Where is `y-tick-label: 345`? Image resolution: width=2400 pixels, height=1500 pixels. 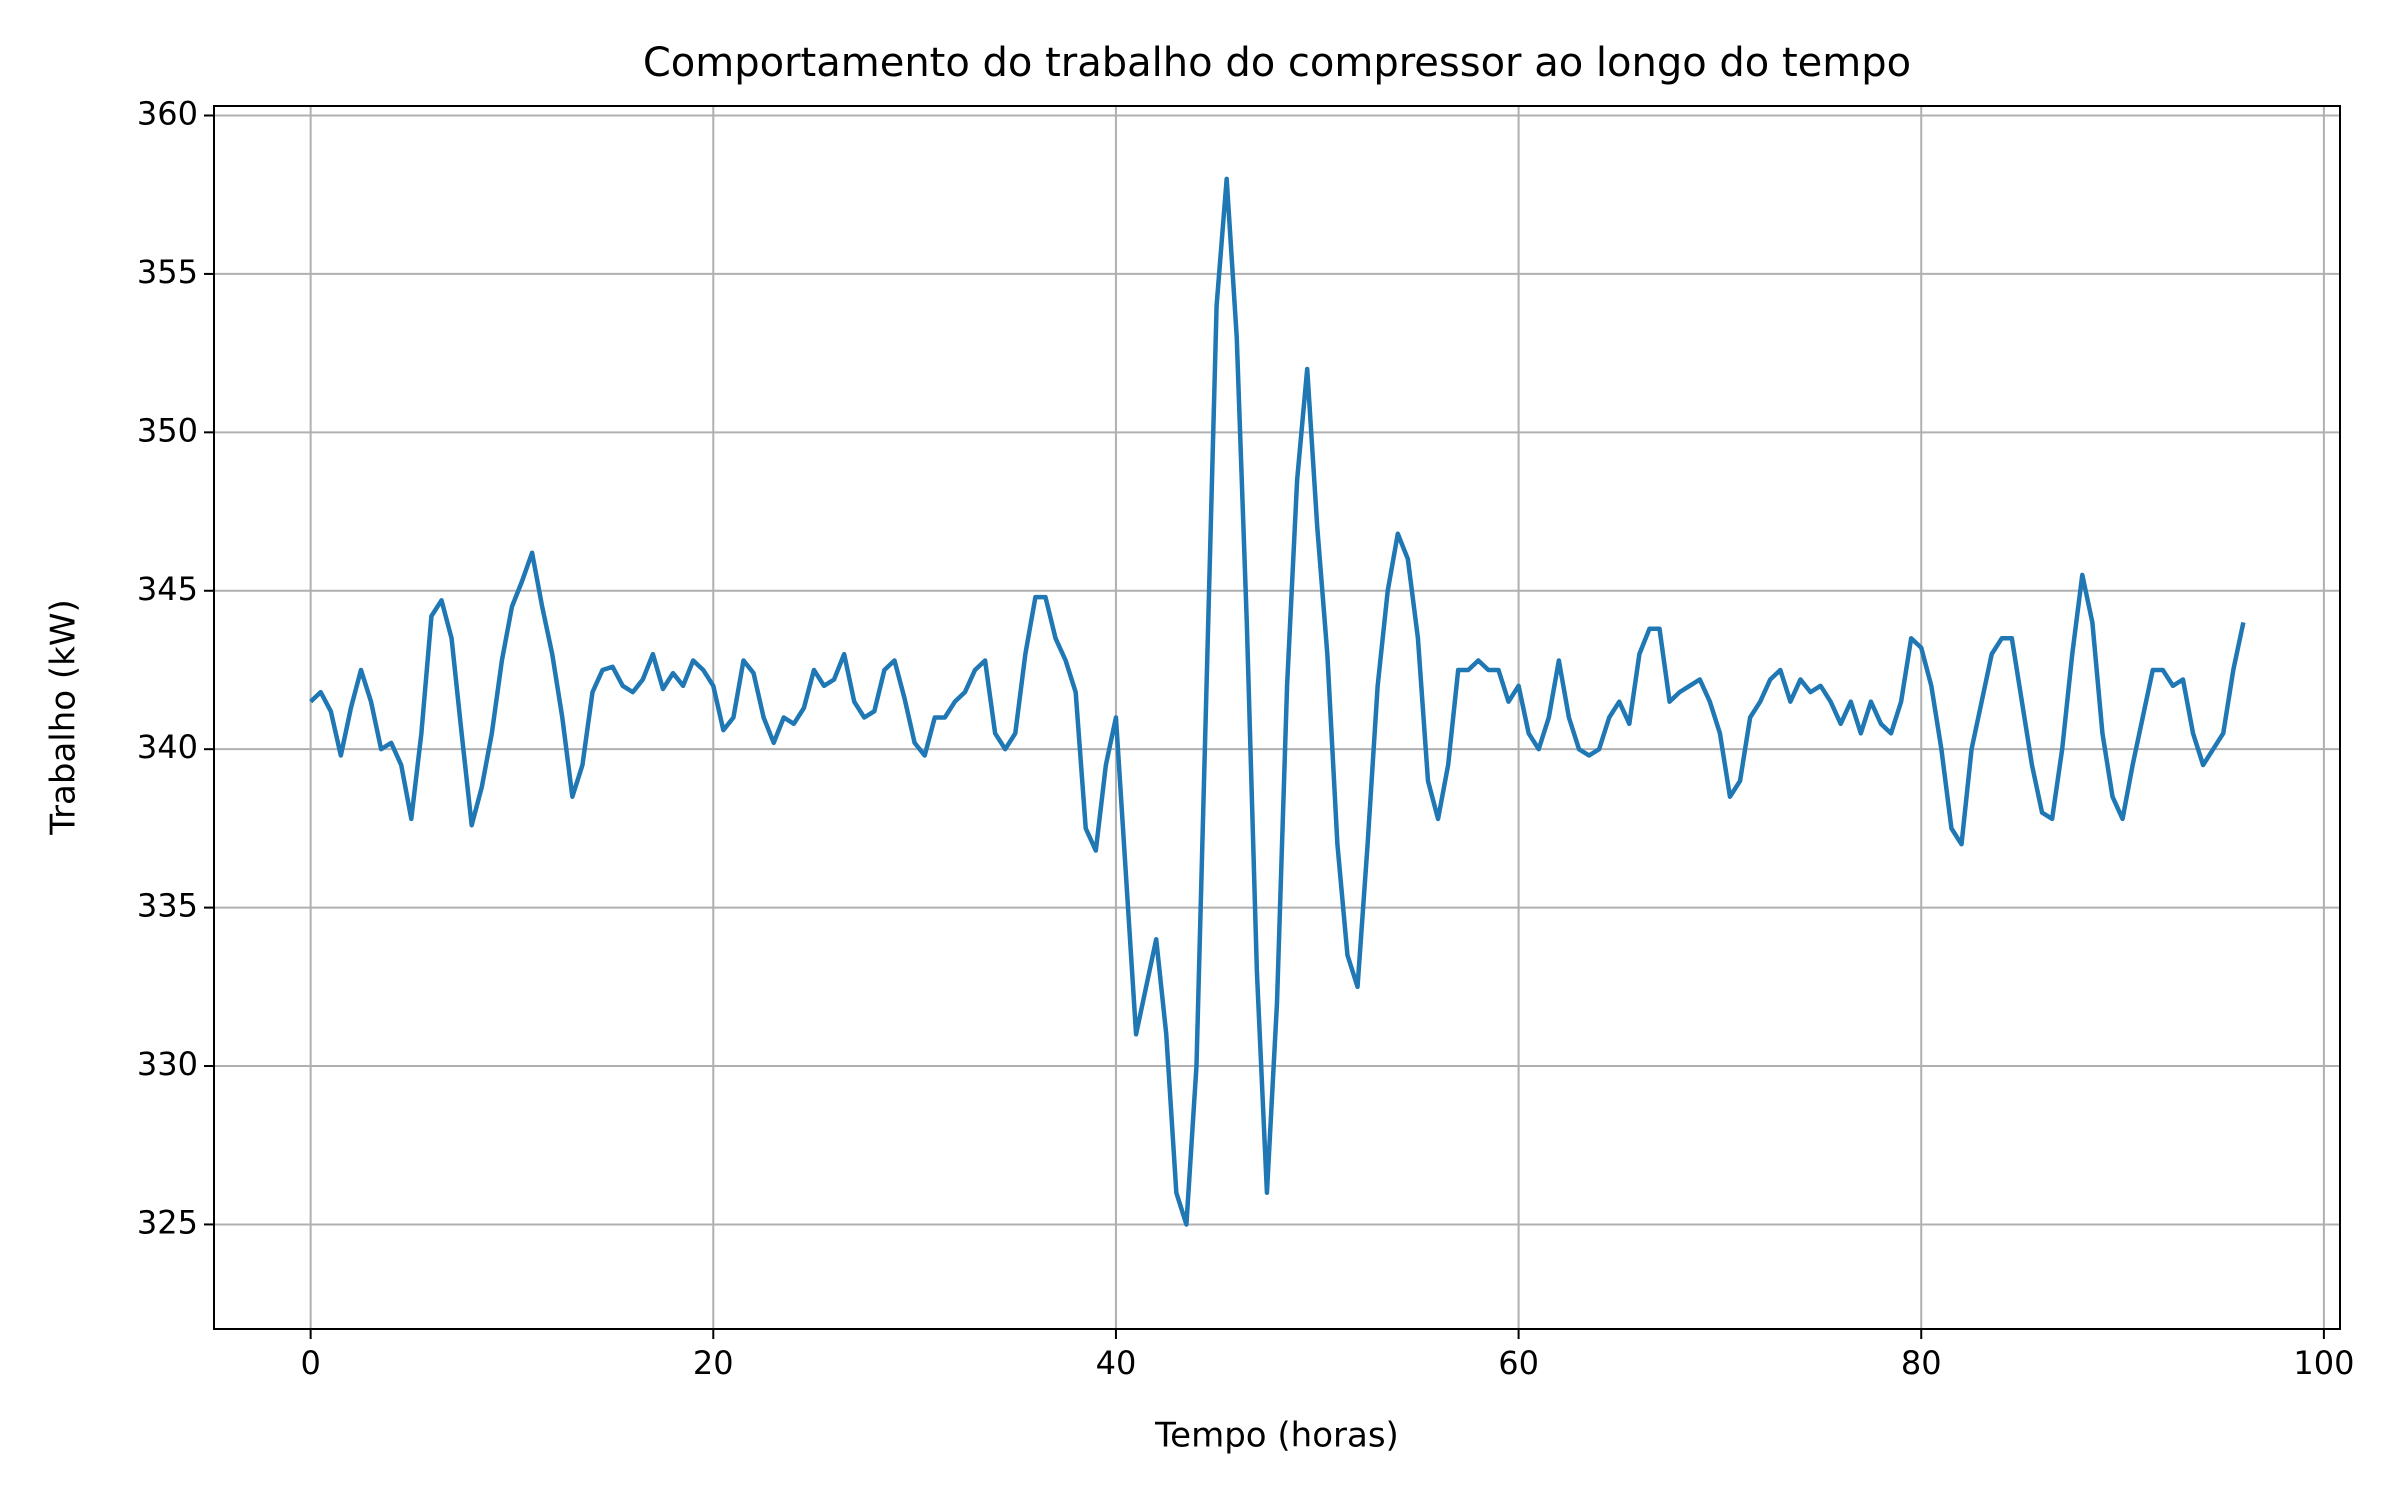
y-tick-label: 345 is located at coordinates (167, 589).